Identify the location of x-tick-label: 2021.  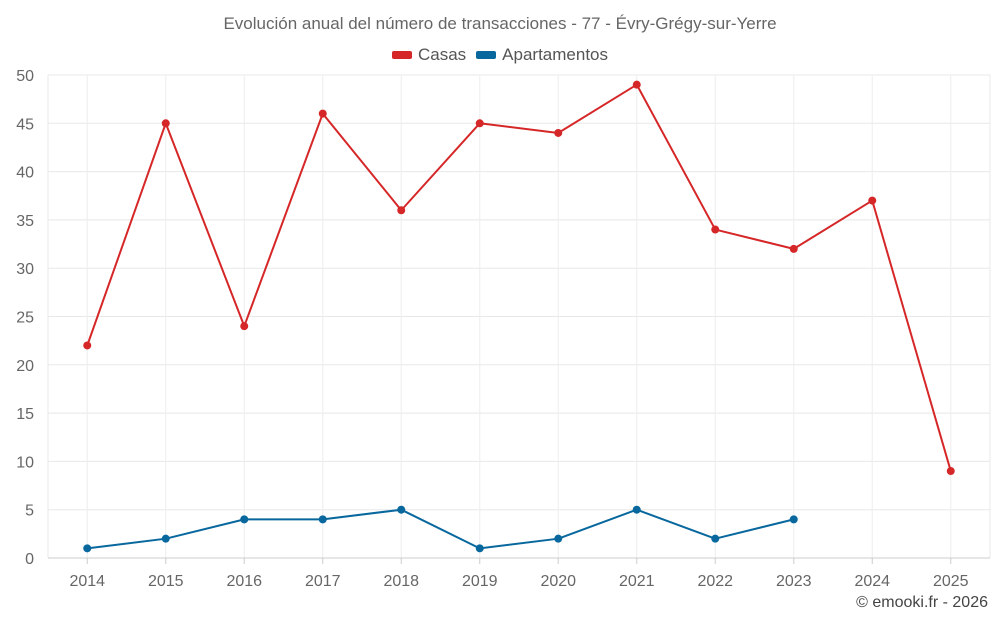
(637, 581).